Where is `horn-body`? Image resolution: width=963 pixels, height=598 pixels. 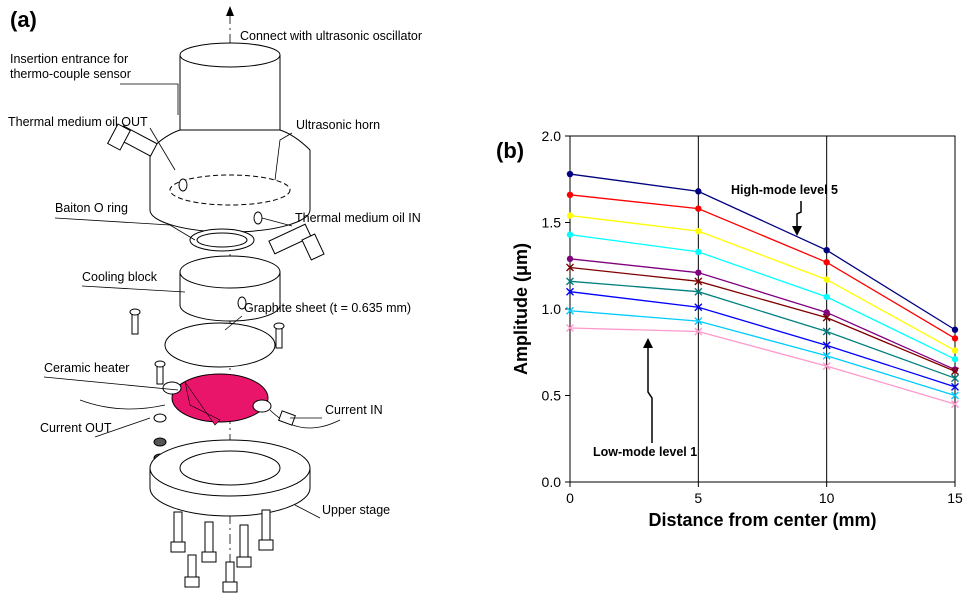
horn-body is located at coordinates (230, 181).